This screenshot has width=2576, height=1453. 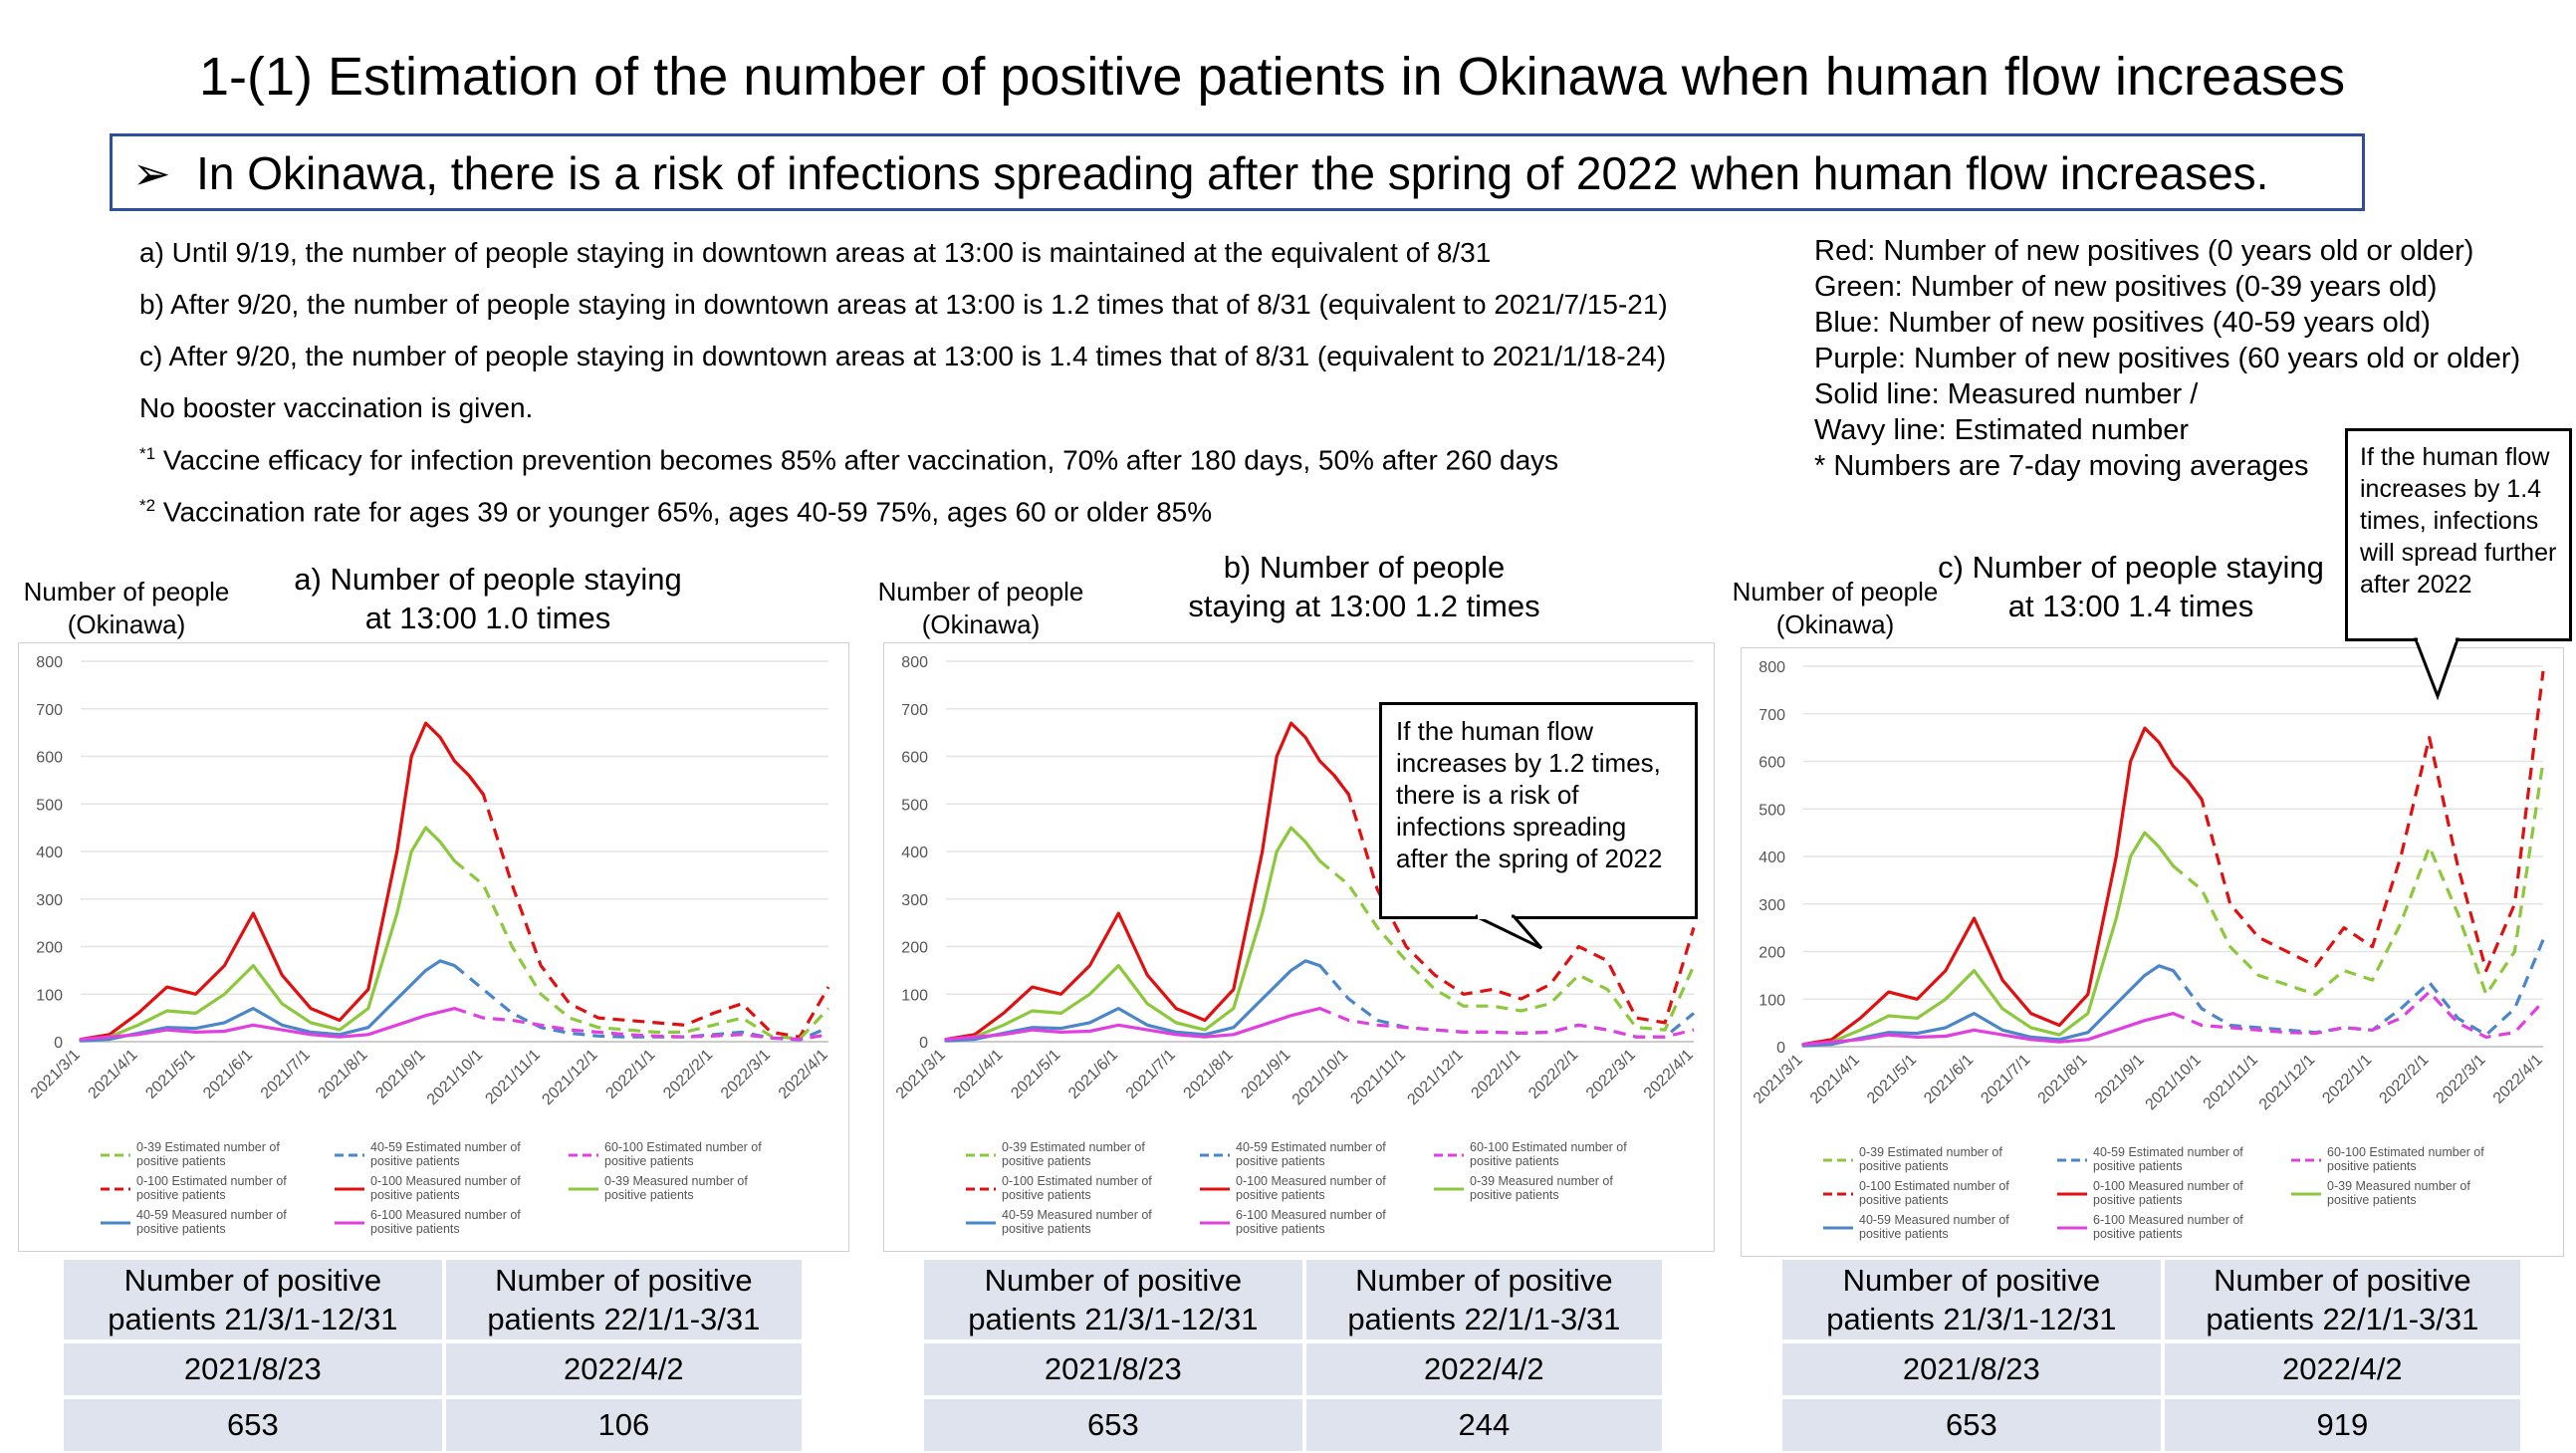 I want to click on chart-2-y-tick-7: 700, so click(x=1771, y=715).